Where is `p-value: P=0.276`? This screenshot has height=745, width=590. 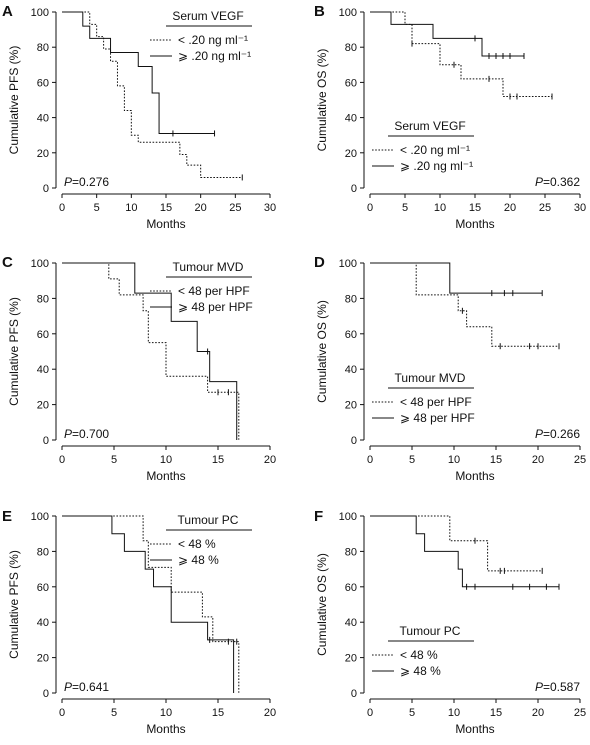
p-value: P=0.276 is located at coordinates (86, 182).